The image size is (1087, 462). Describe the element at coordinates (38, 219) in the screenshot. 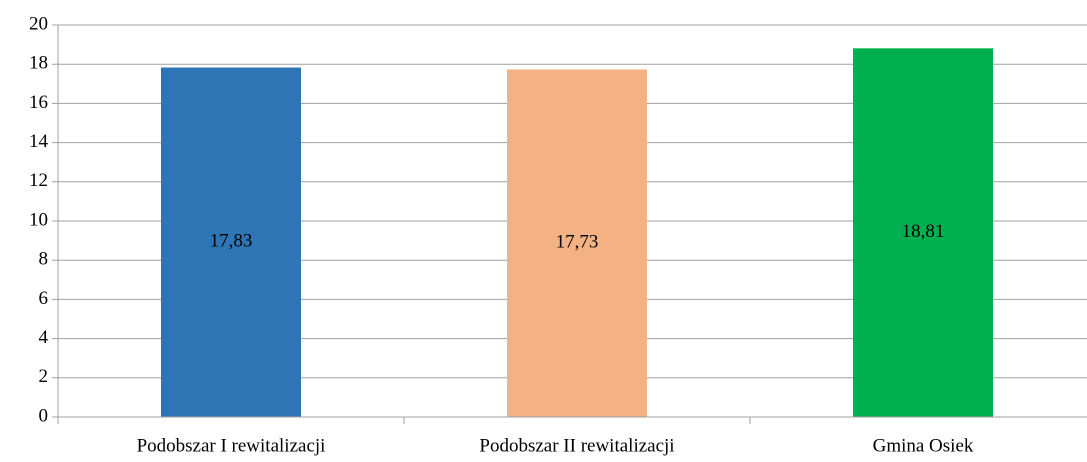

I see `y-tick-label: 10` at that location.